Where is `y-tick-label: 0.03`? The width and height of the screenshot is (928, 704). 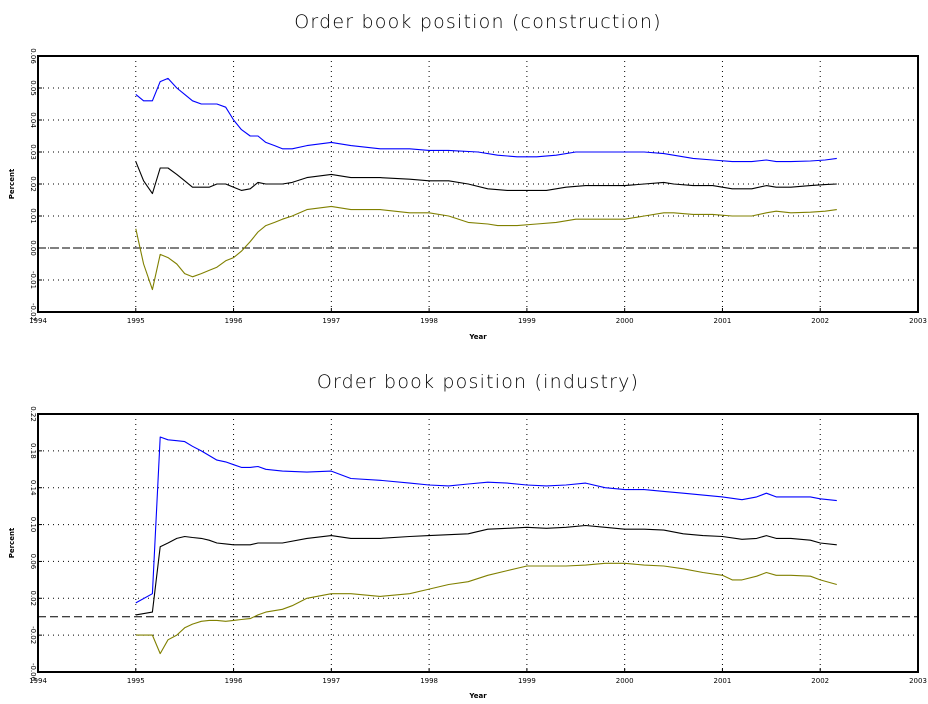
y-tick-label: 0.03 is located at coordinates (33, 152).